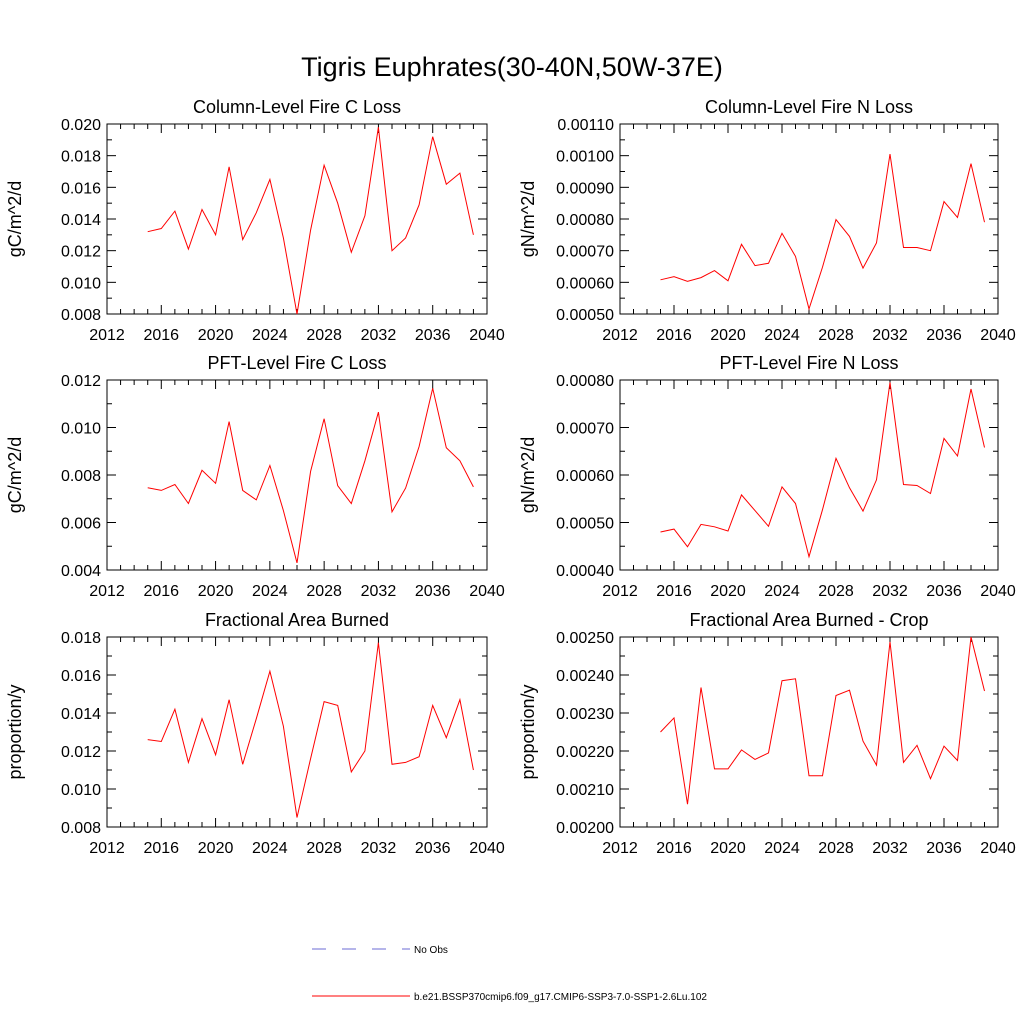 This screenshot has height=1024, width=1024. What do you see at coordinates (296, 363) in the screenshot?
I see `panel-title: PFT-Level Fire C Loss` at bounding box center [296, 363].